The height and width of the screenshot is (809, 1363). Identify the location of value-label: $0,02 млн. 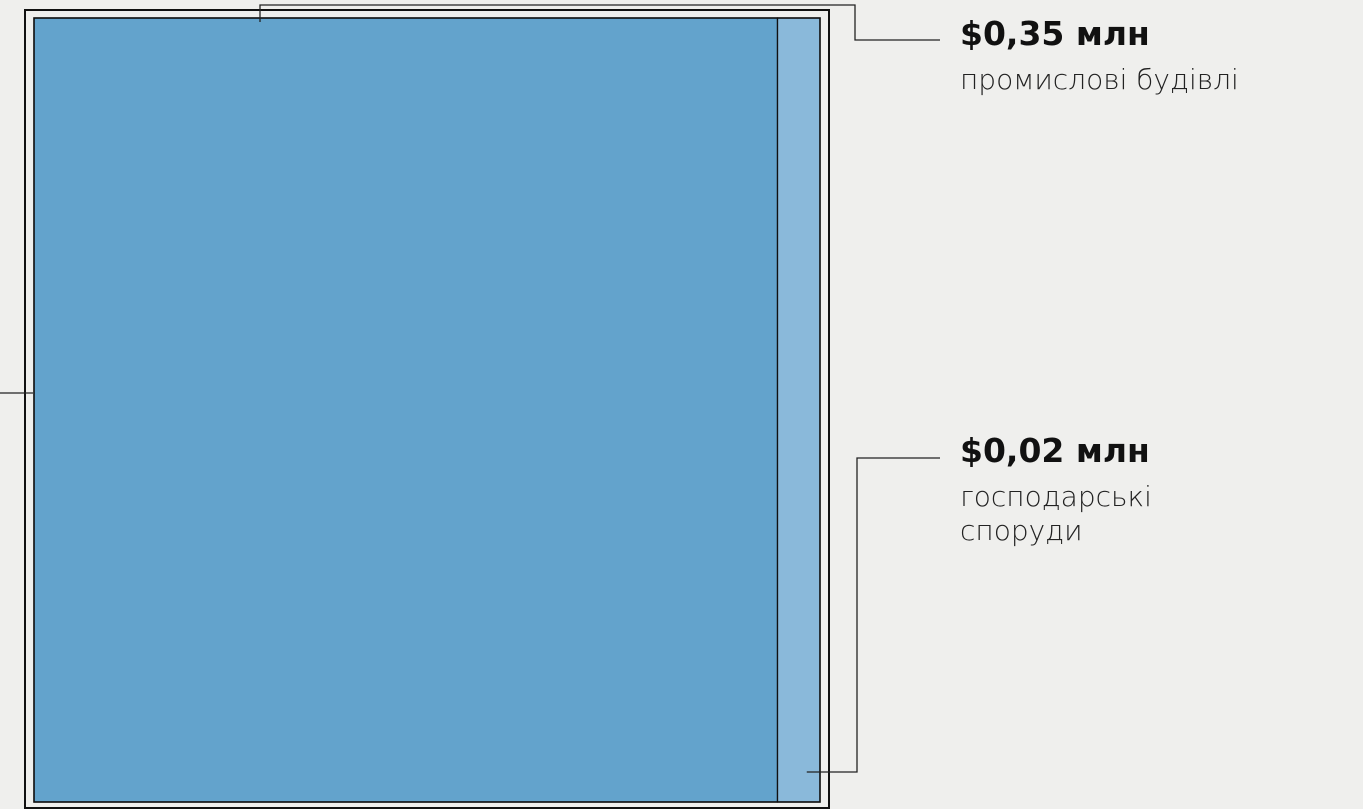
(1055, 450).